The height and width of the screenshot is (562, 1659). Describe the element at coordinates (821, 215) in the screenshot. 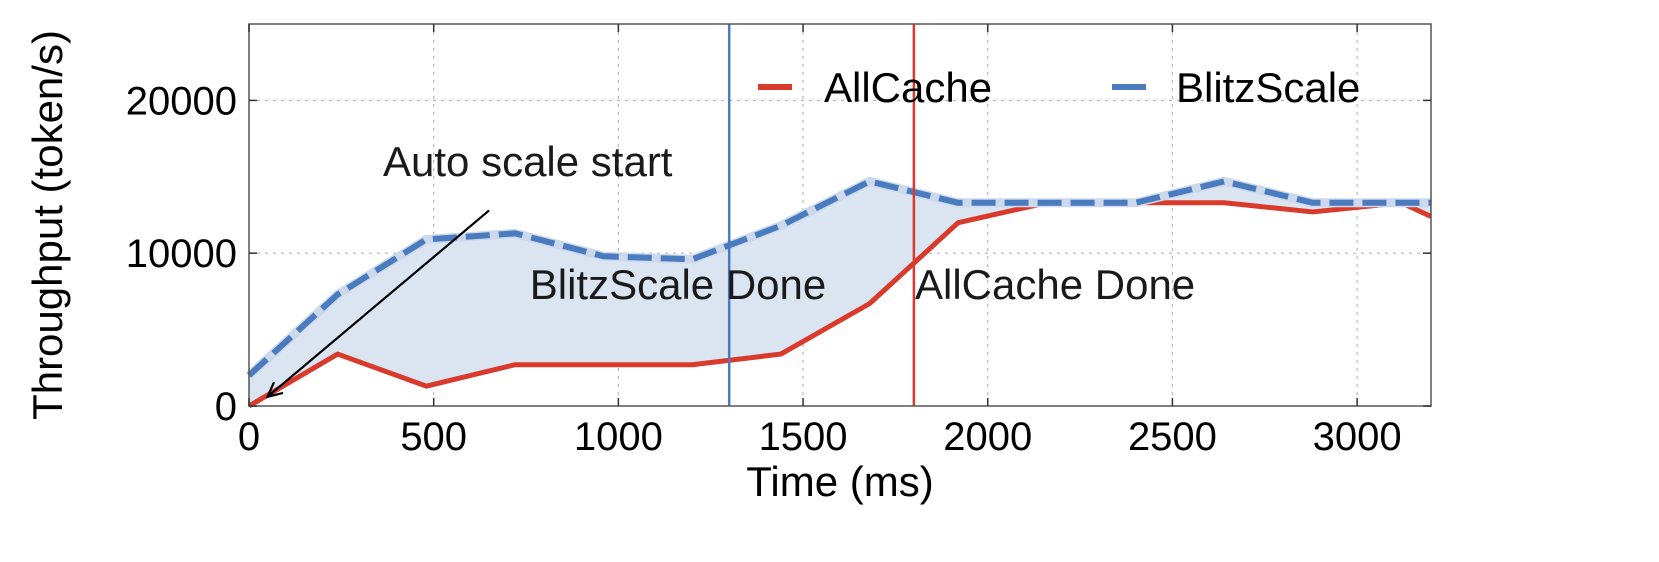

I see `completion-lines` at that location.